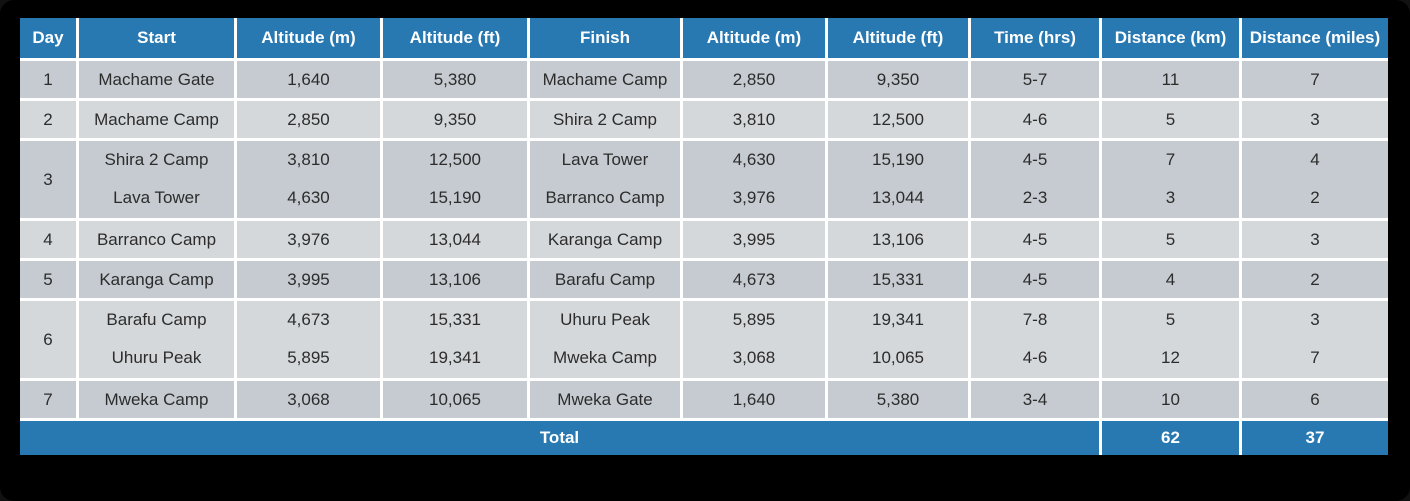  What do you see at coordinates (158, 118) in the screenshot?
I see `cell-start: Machame Camp` at bounding box center [158, 118].